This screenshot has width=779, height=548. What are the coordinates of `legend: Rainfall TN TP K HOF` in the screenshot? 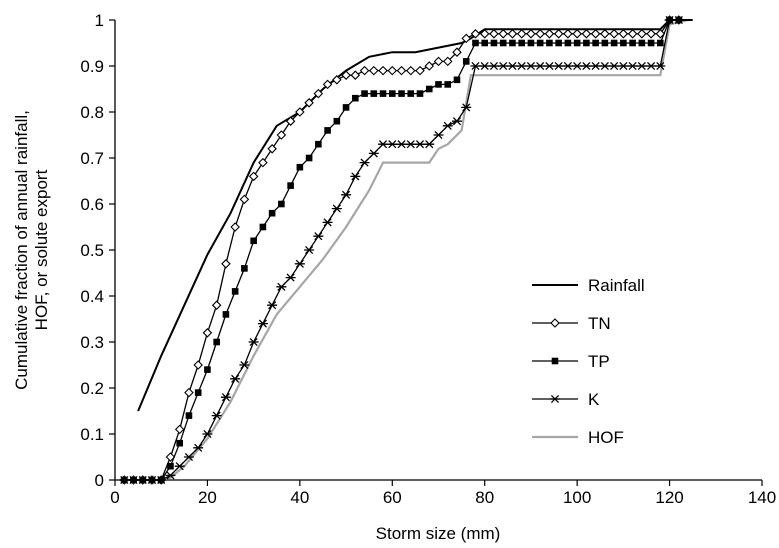 It's located at (588, 361).